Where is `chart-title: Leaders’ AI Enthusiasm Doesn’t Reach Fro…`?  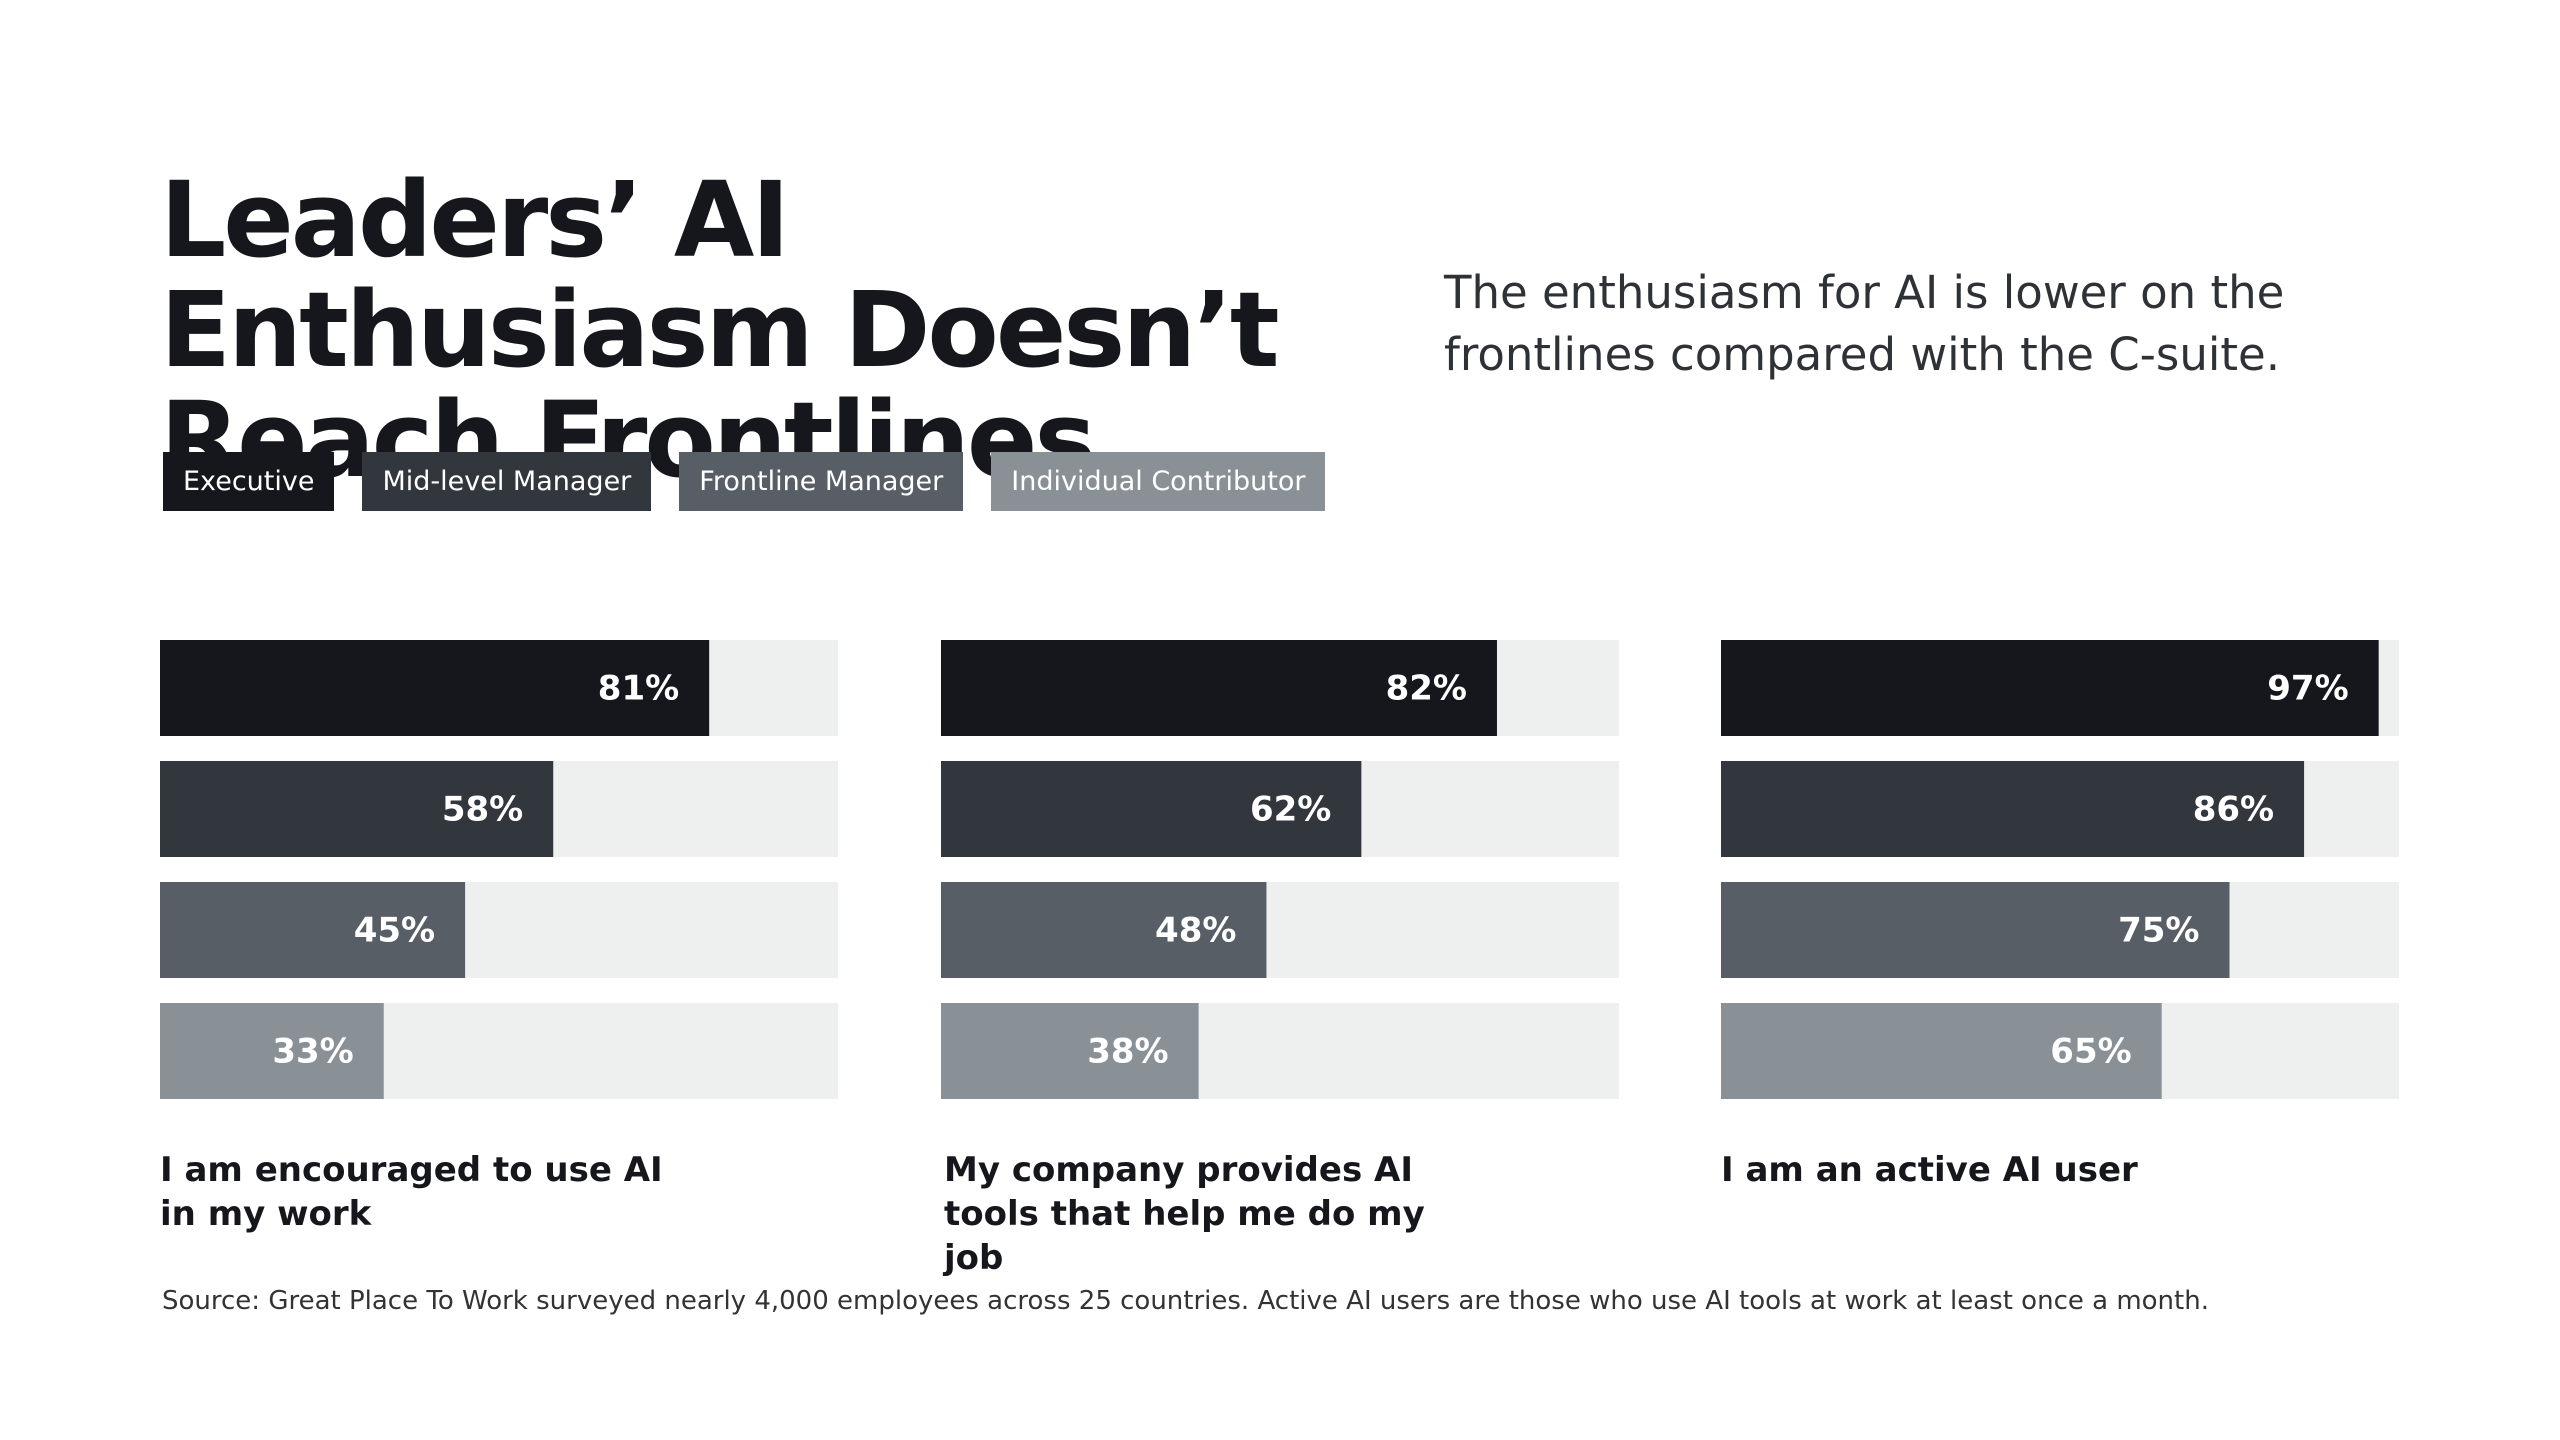
chart-title: Leaders’ AI Enthusiasm Doesn’t Reach Fro… is located at coordinates (720, 330).